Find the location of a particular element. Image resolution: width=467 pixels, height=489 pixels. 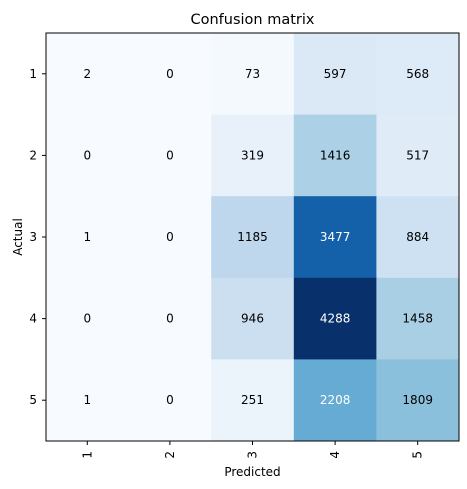

cell-value-label: 517 is located at coordinates (417, 155).